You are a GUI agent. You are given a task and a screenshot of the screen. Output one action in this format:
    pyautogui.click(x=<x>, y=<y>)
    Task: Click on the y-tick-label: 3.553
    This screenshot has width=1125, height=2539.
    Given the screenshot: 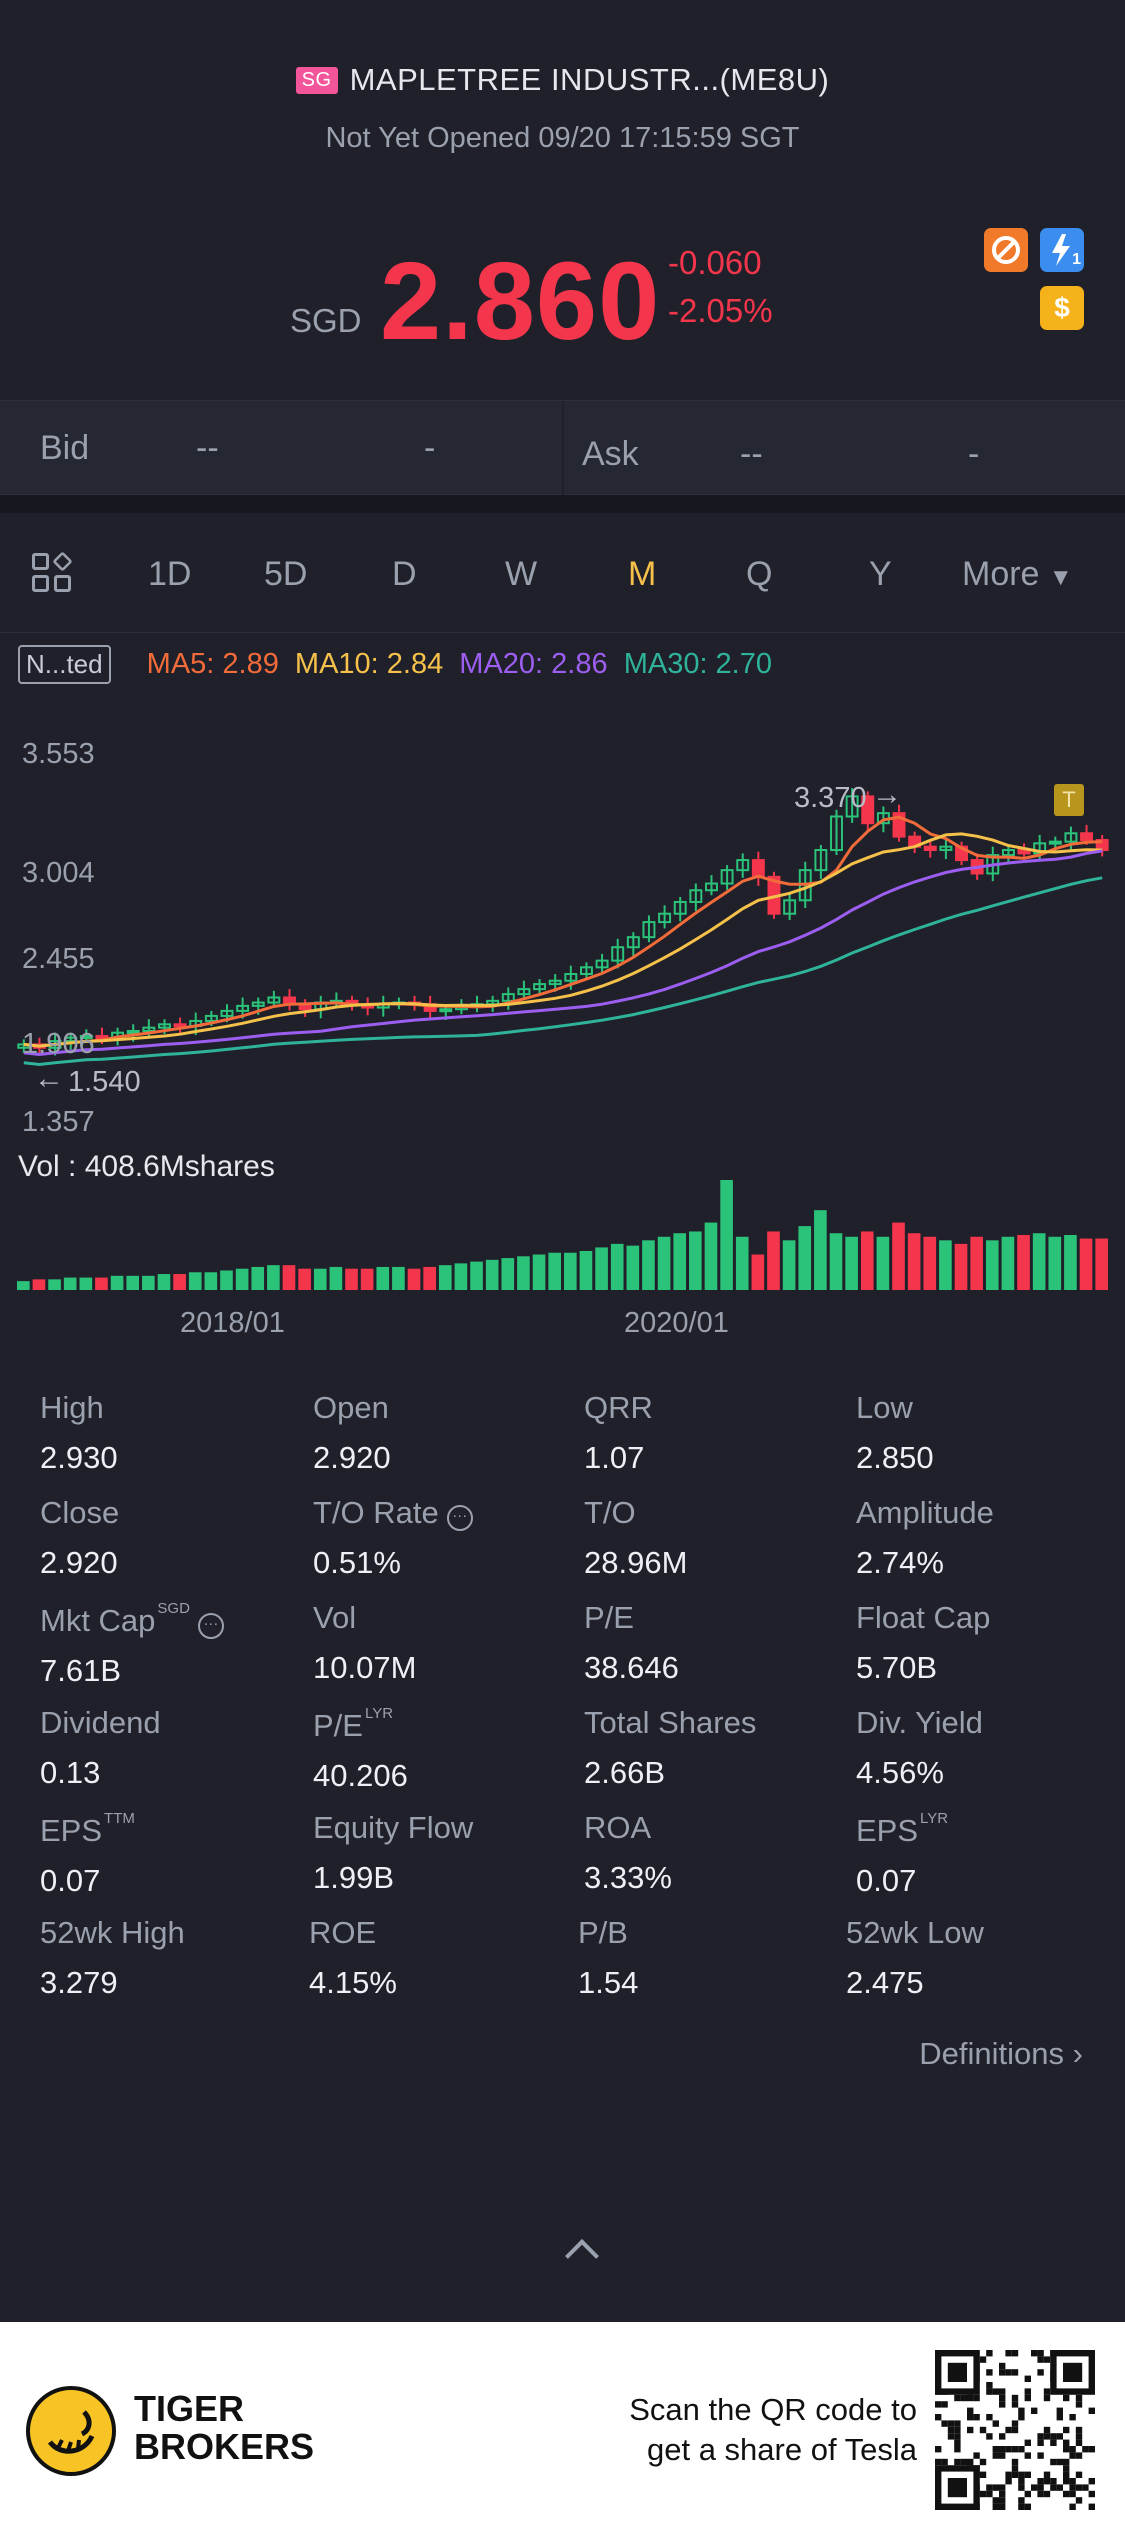 What is the action you would take?
    pyautogui.click(x=58, y=754)
    